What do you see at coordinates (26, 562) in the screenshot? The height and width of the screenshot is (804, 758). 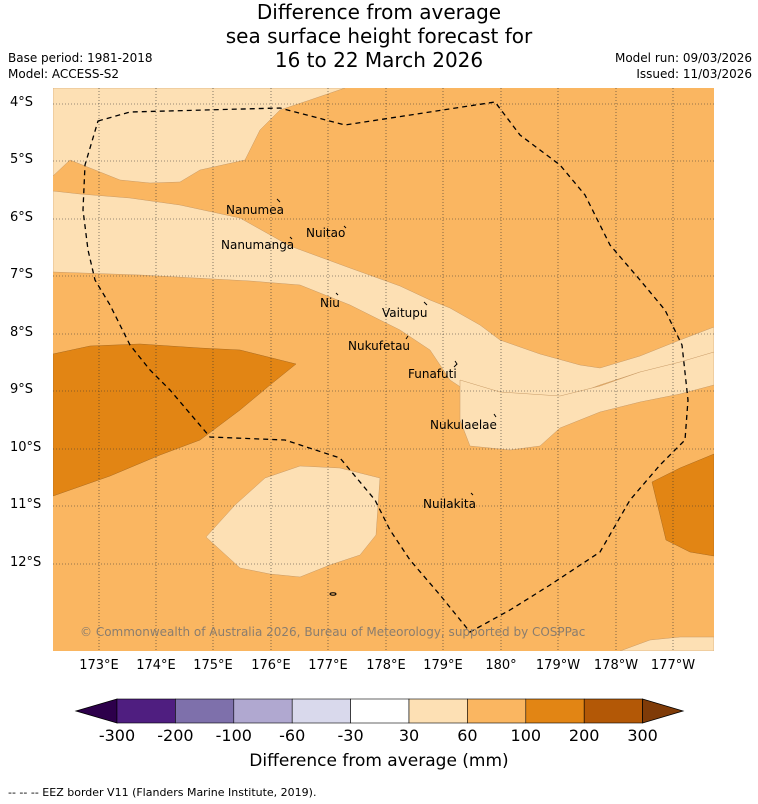 I see `lat-tick-label: 12°S` at bounding box center [26, 562].